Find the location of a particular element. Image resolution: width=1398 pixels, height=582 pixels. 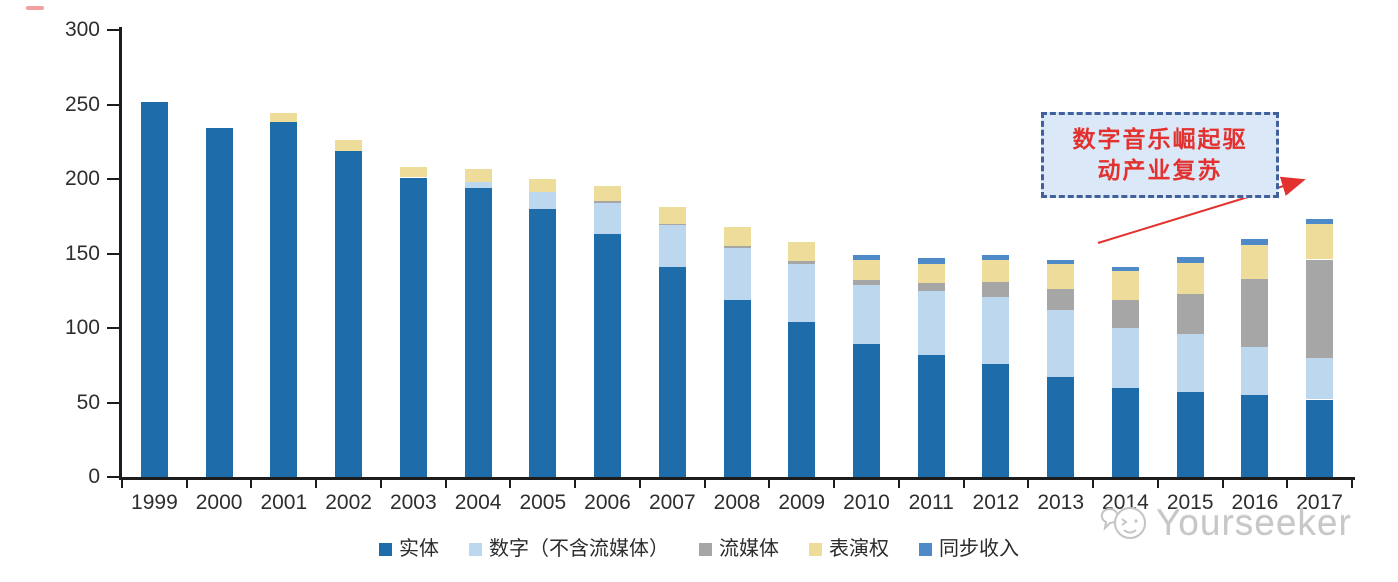

annotation-callout-box: 数字音乐崛起驱 动产业复苏 is located at coordinates (1160, 155).